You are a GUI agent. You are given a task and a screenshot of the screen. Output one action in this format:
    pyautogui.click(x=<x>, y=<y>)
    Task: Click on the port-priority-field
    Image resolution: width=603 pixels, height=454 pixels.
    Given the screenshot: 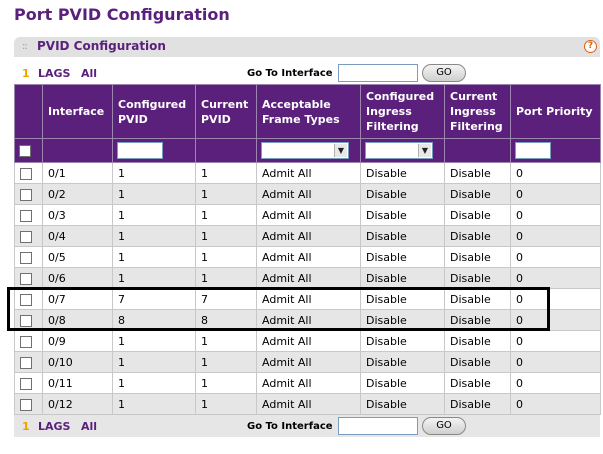 What is the action you would take?
    pyautogui.click(x=533, y=150)
    